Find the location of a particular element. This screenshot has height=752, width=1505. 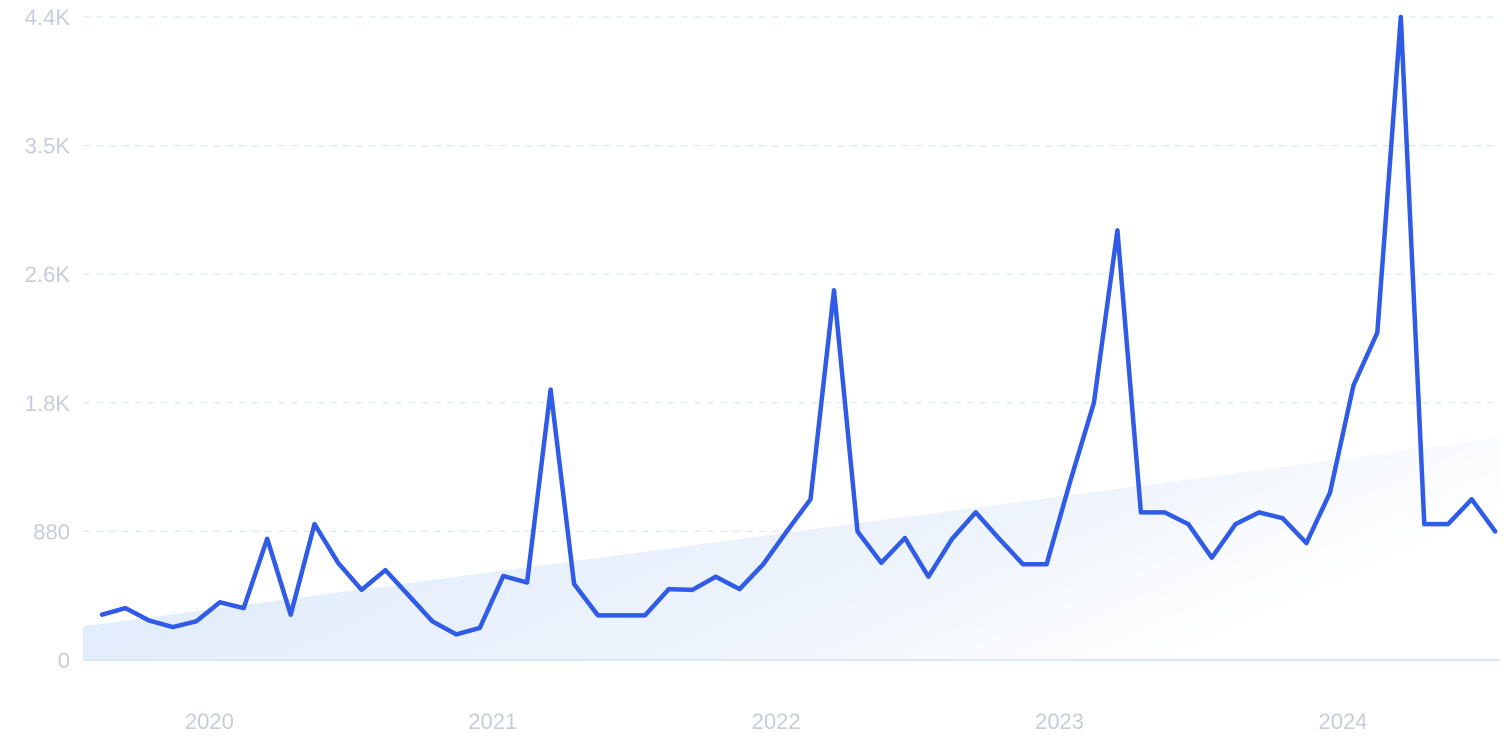

x-tick-label: 2022 is located at coordinates (776, 721).